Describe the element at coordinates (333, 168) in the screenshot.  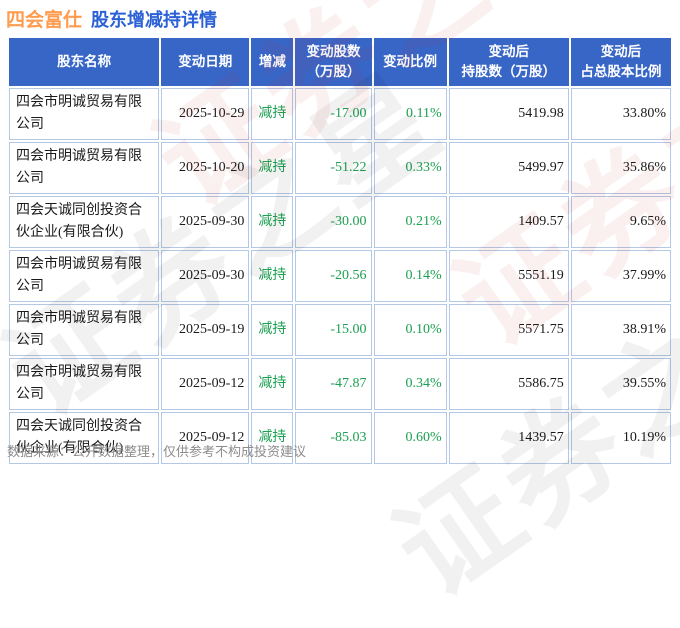
I see `cell-change-shares: -51.22` at that location.